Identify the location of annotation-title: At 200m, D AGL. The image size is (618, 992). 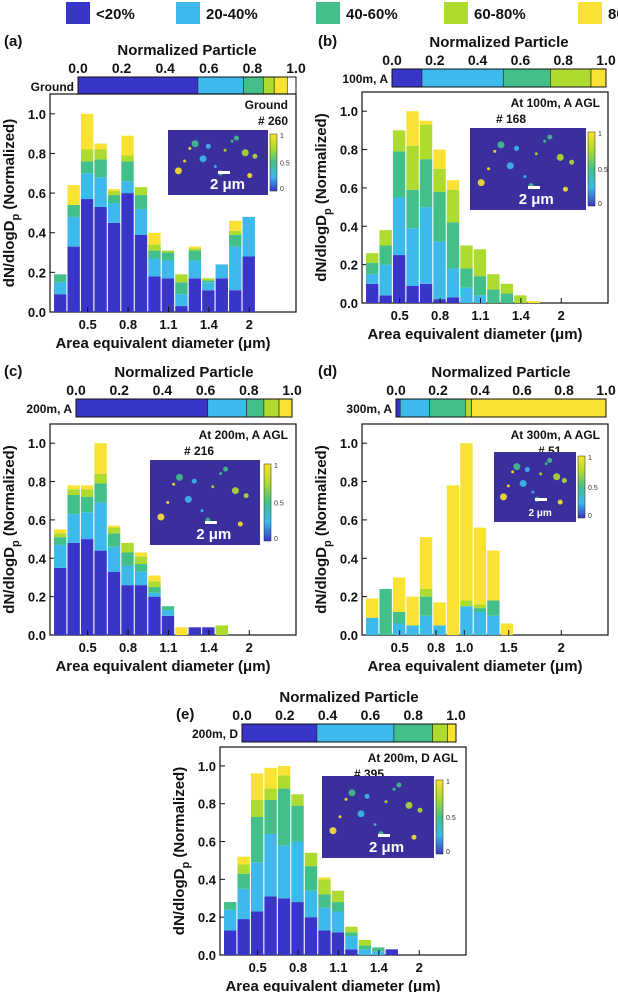
(413, 758).